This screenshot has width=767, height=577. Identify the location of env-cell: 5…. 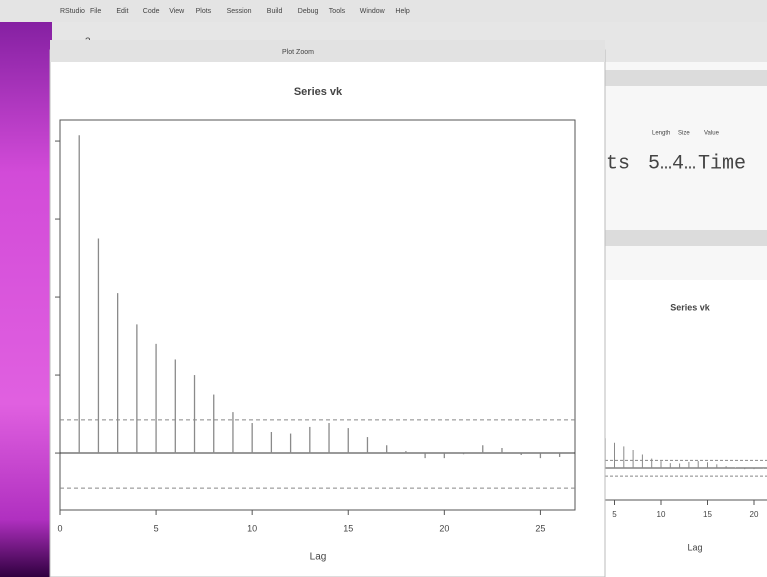
(660, 163).